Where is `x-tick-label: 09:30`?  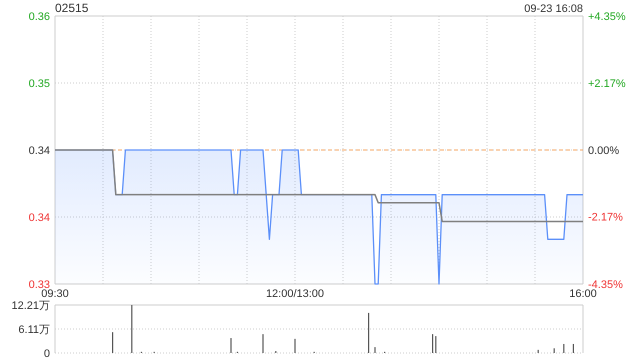
x-tick-label: 09:30 is located at coordinates (55, 294).